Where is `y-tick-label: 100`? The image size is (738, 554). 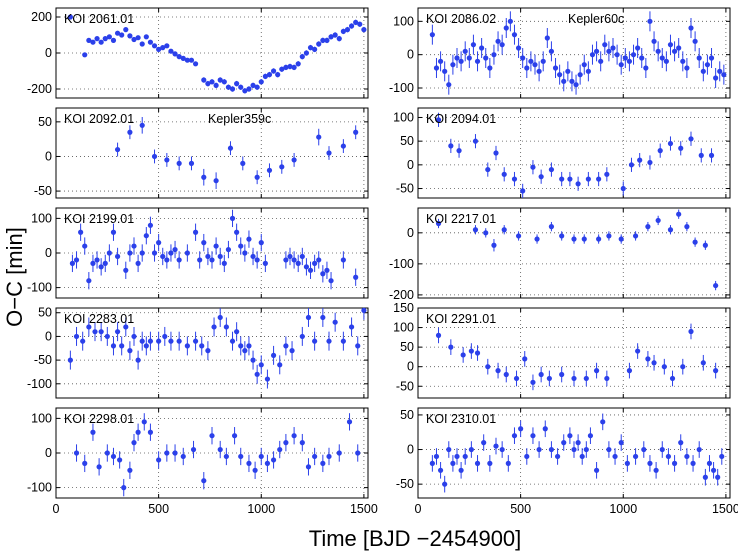 y-tick-label: 100 is located at coordinates (403, 328).